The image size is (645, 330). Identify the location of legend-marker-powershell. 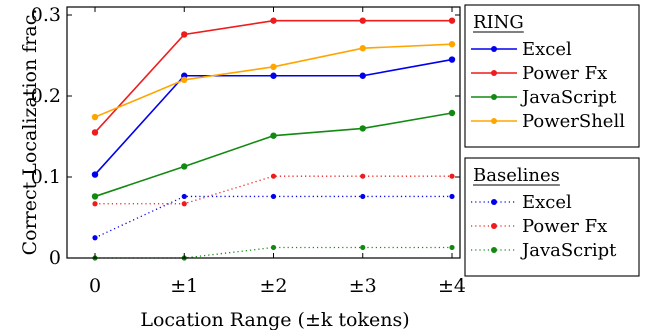
(494, 121).